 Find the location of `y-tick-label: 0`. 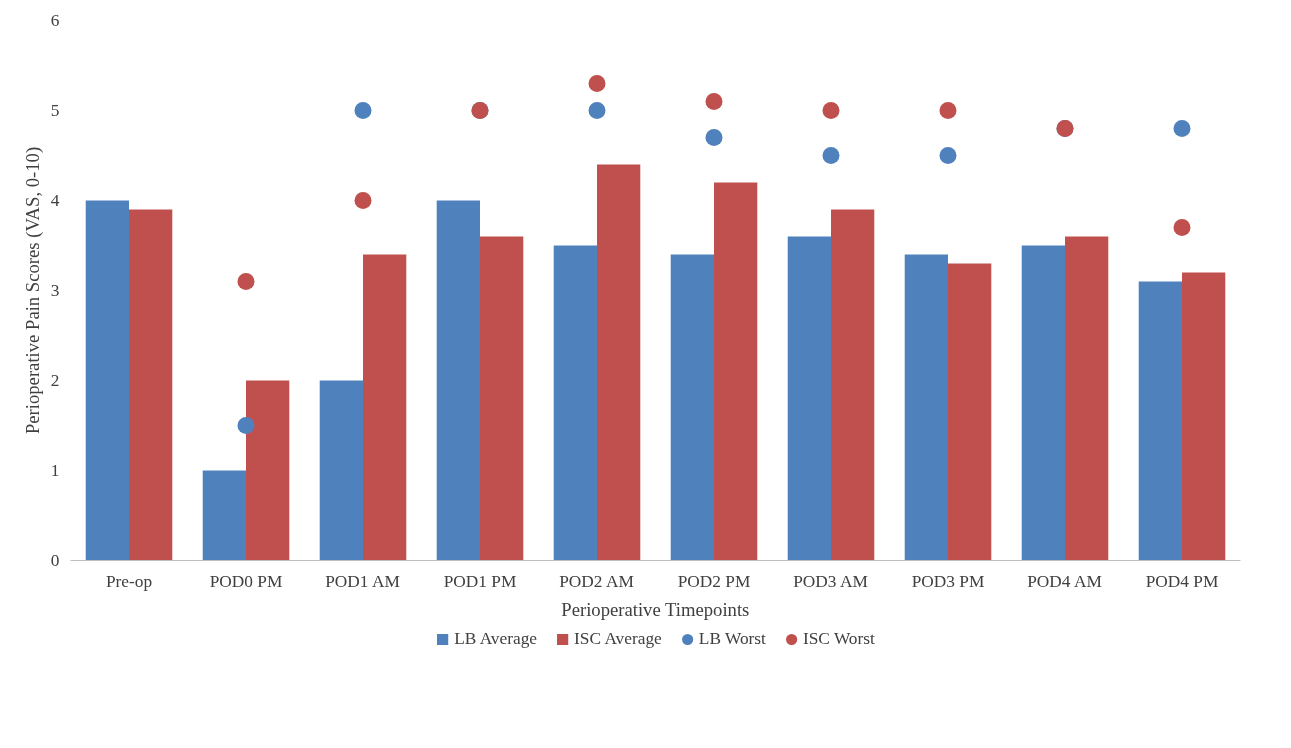

y-tick-label: 0 is located at coordinates (55, 560).